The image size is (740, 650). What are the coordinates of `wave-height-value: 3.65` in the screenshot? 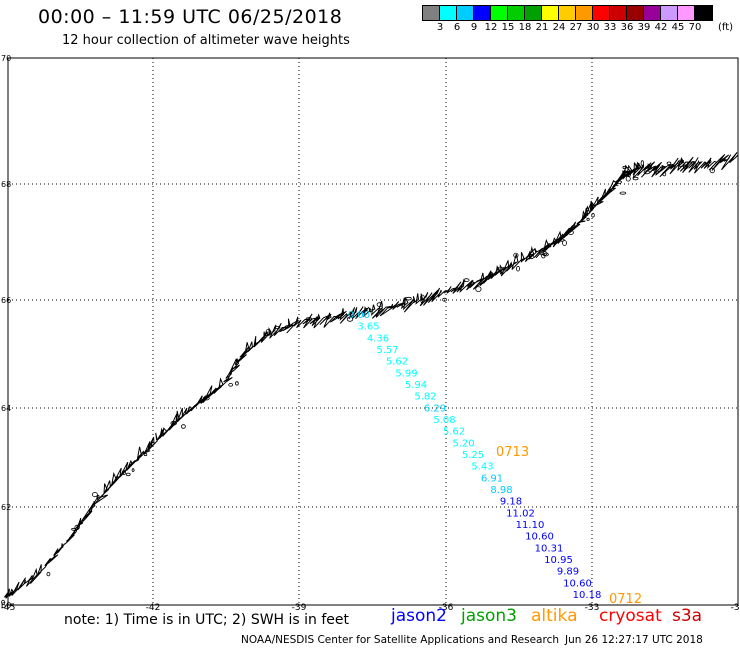 It's located at (368, 327).